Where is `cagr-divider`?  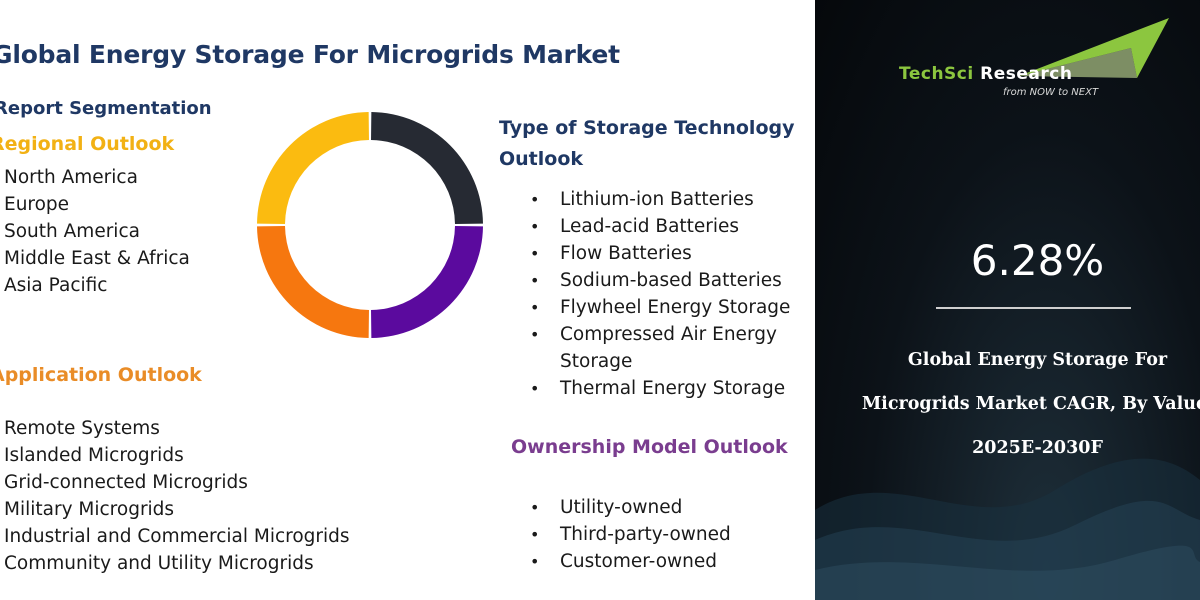 cagr-divider is located at coordinates (1033, 308).